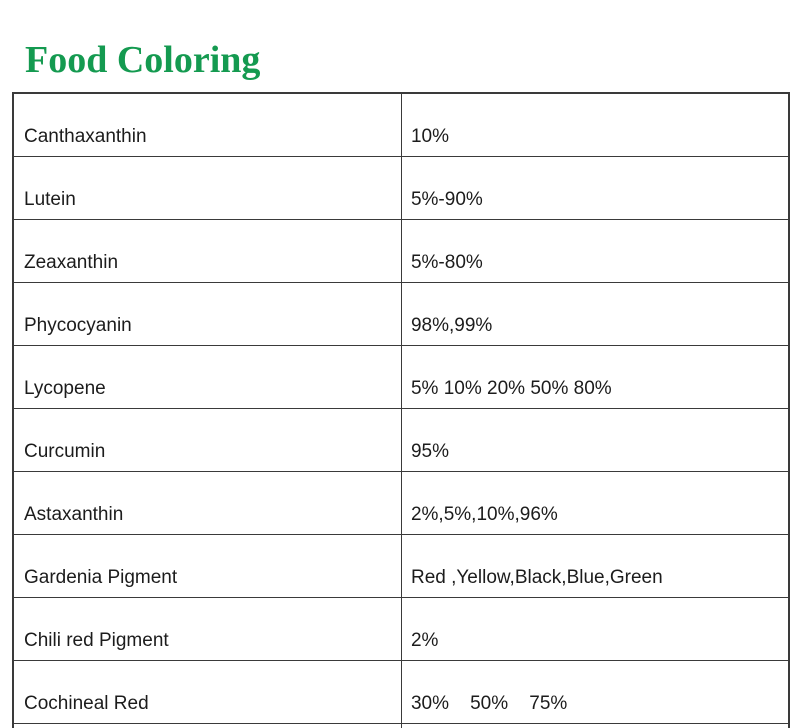  What do you see at coordinates (595, 629) in the screenshot?
I see `ingredient-value-cell: 2%` at bounding box center [595, 629].